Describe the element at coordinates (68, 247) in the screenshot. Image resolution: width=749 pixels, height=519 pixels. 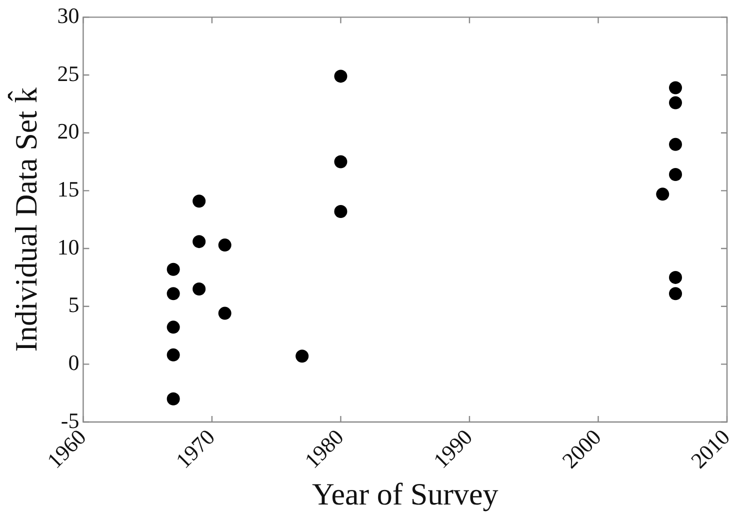
I see `y-tick-label: 10` at that location.